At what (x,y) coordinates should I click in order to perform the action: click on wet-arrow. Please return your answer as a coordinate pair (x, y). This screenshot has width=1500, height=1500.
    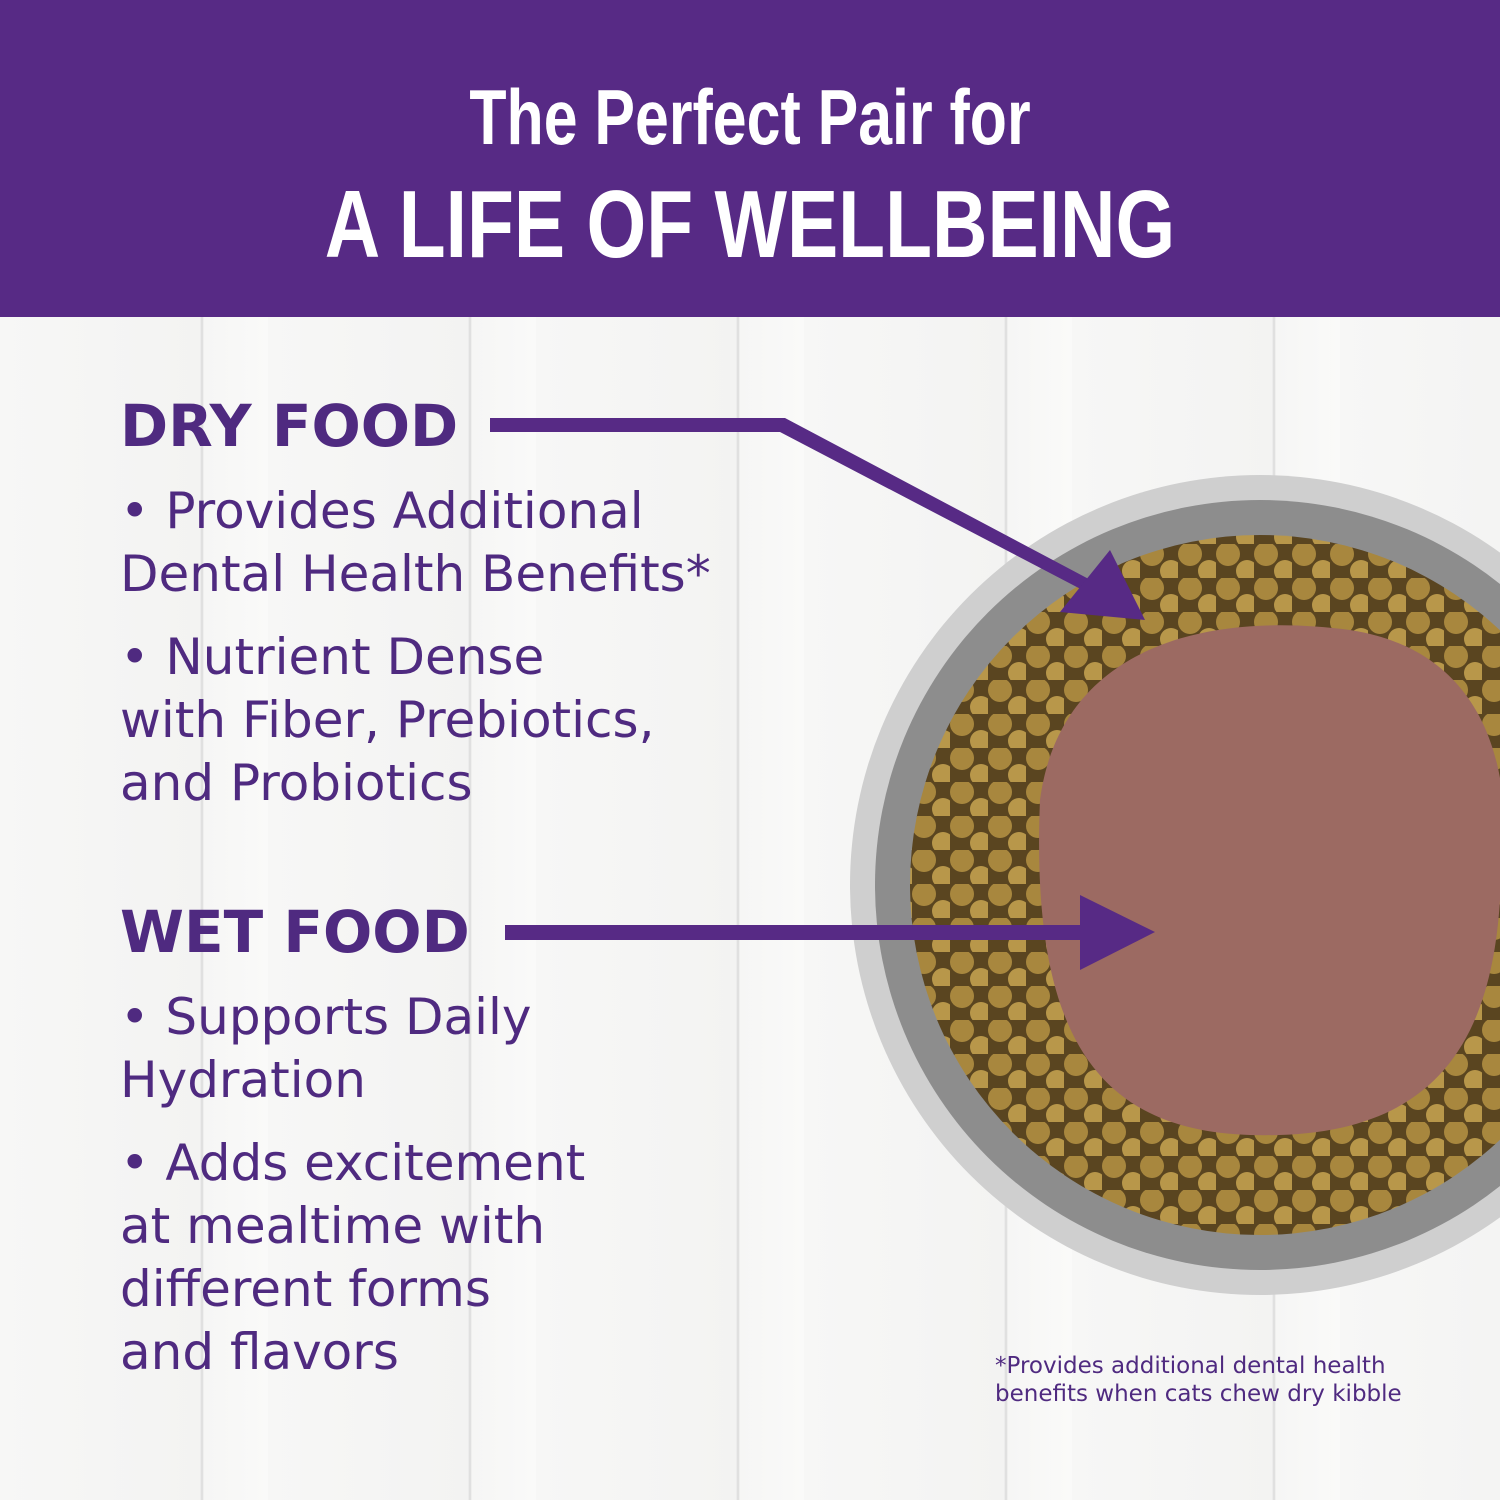
    Looking at the image, I should click on (830, 932).